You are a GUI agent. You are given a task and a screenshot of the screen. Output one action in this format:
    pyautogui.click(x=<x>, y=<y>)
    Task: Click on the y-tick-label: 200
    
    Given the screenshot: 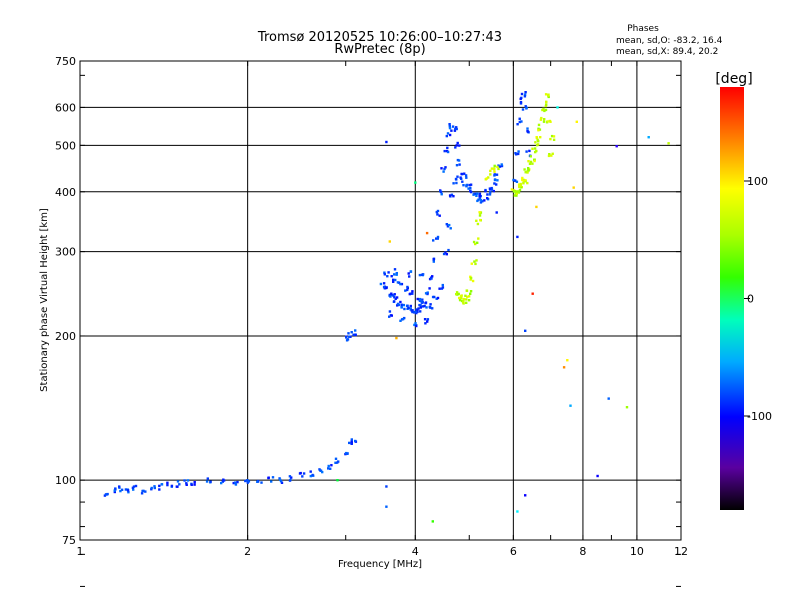 What is the action you would take?
    pyautogui.click(x=65, y=336)
    